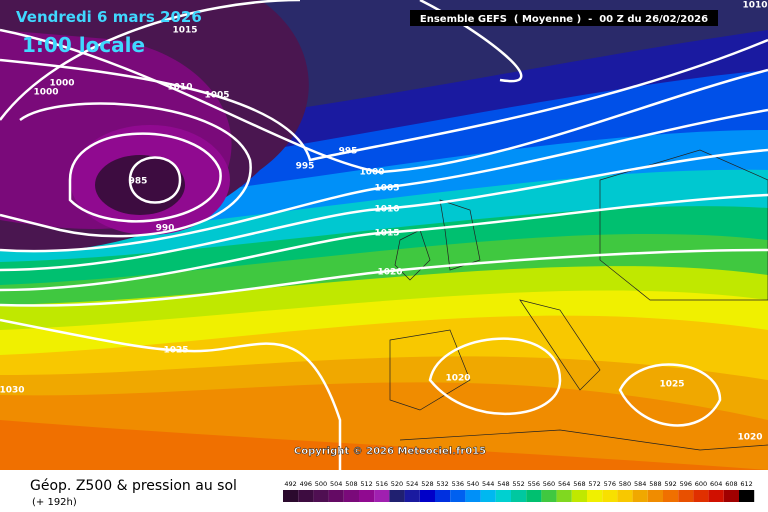  What do you see at coordinates (351, 484) in the screenshot?
I see `colorbar-label: 508` at bounding box center [351, 484].